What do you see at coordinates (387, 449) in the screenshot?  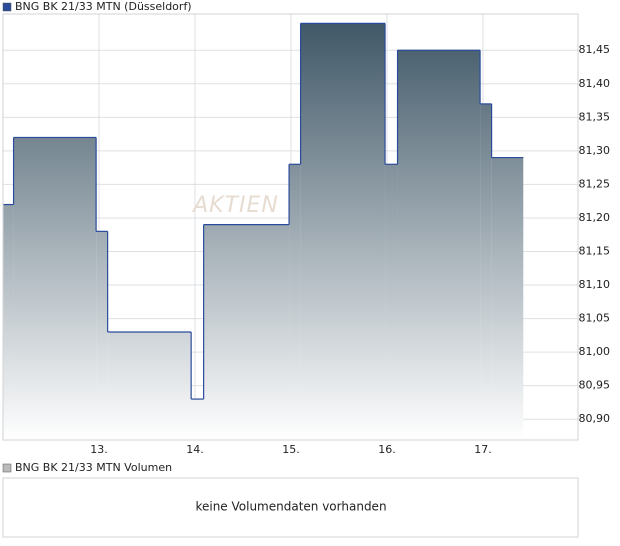 I see `x-tick-label: 16.` at bounding box center [387, 449].